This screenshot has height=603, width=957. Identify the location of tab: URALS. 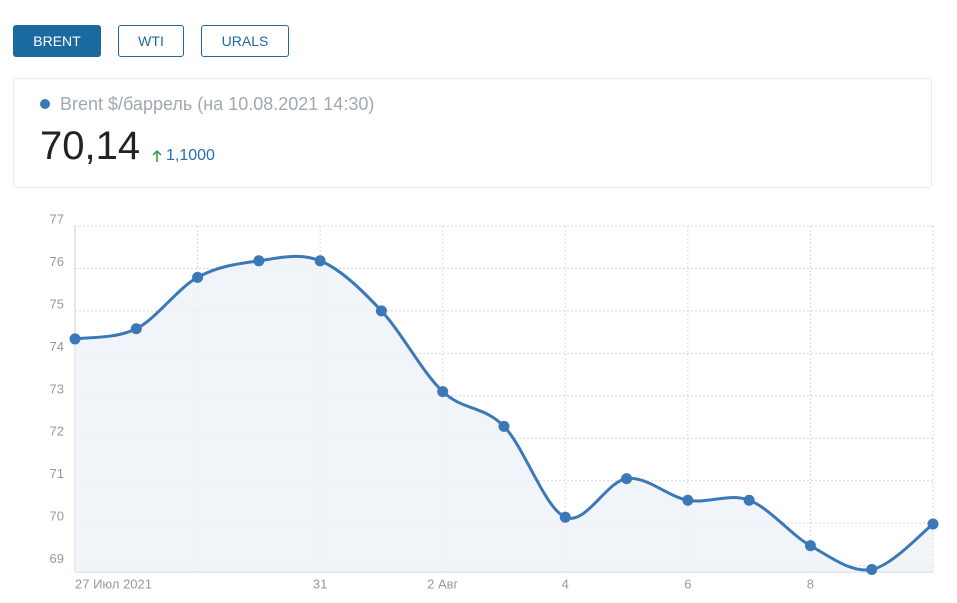
(245, 41).